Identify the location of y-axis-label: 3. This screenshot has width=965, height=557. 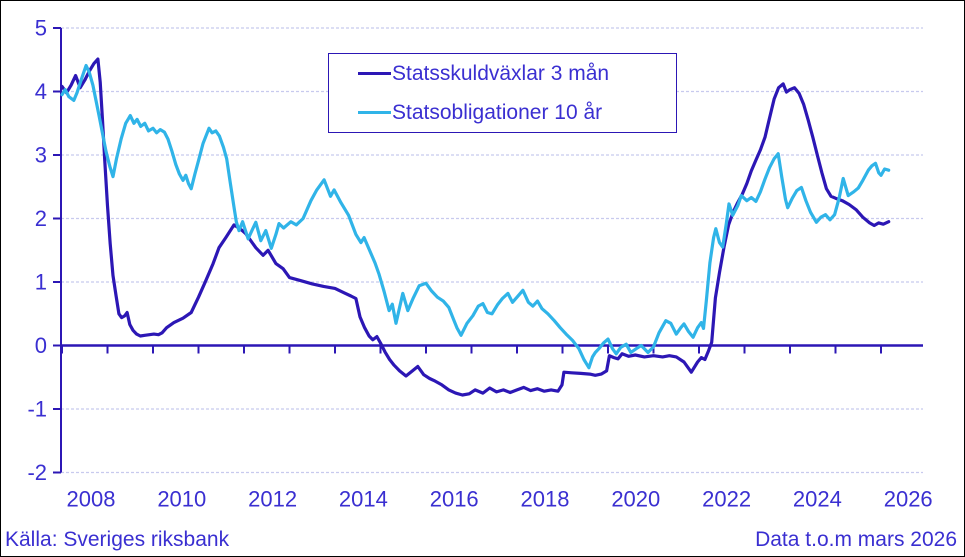
(41, 155).